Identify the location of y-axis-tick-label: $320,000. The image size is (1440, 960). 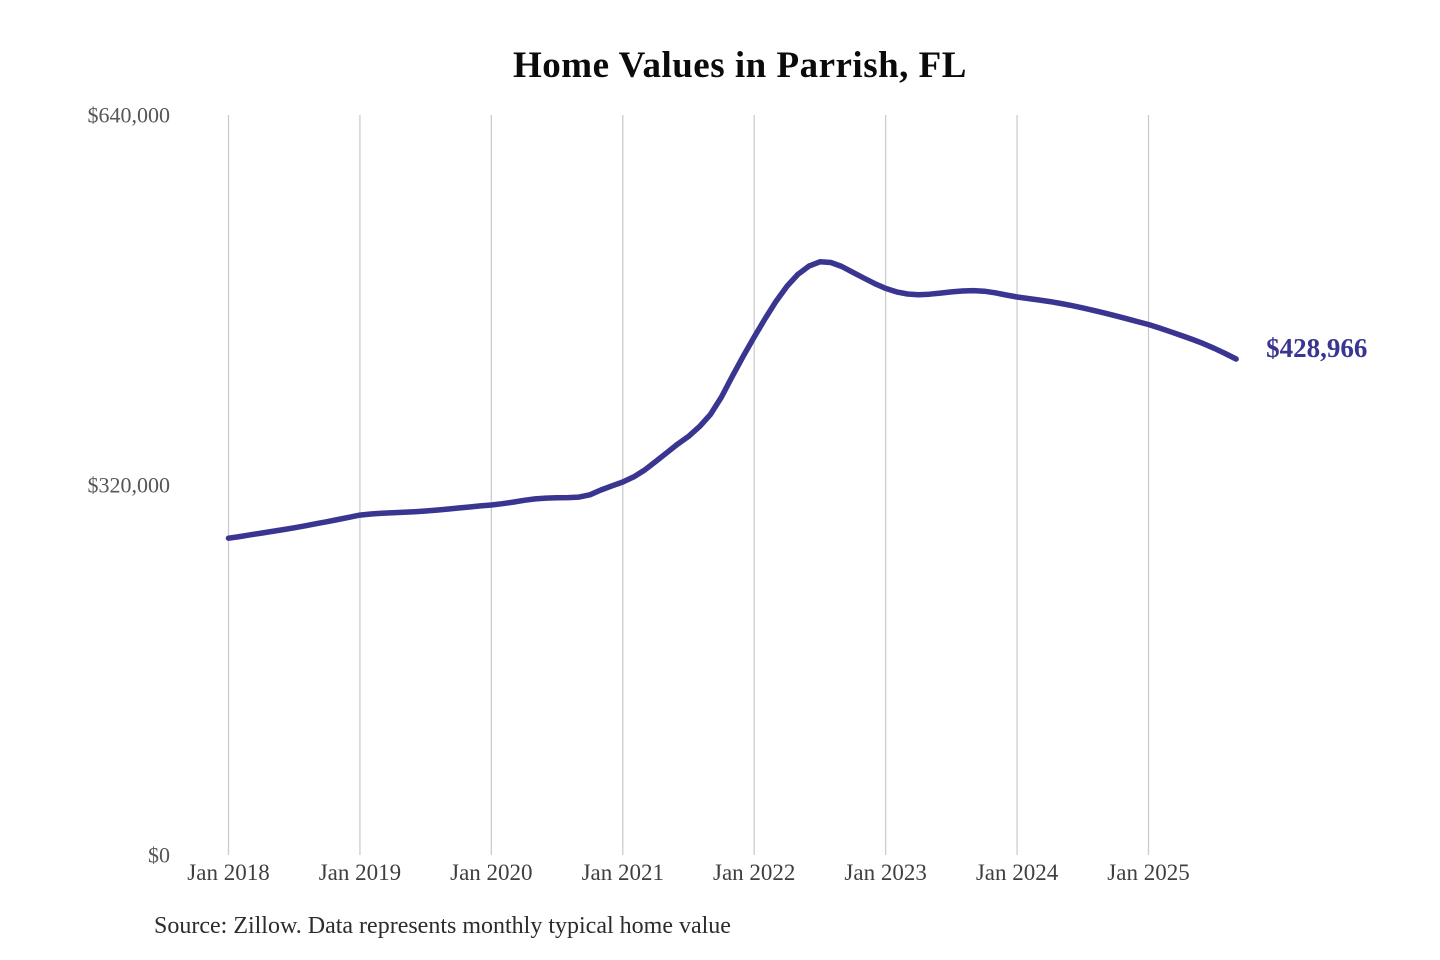
(129, 485).